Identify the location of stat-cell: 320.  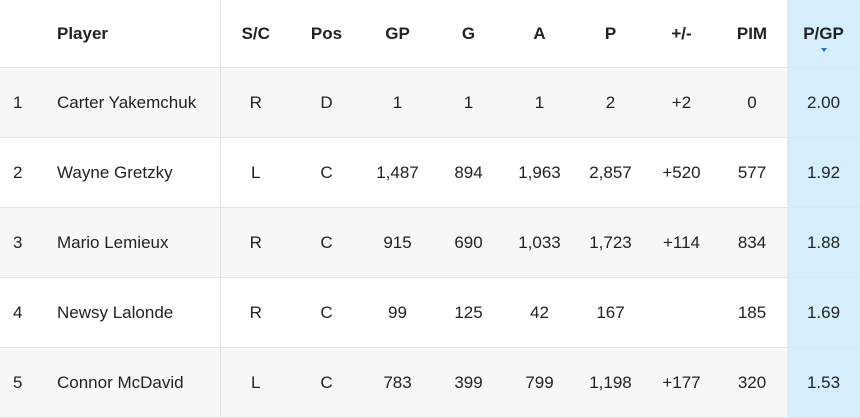
(752, 382).